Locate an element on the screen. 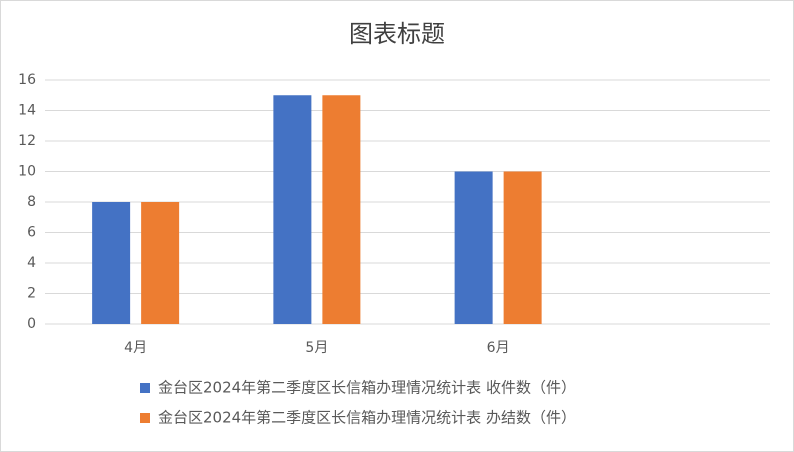  y-tick-label: 12 is located at coordinates (27, 141).